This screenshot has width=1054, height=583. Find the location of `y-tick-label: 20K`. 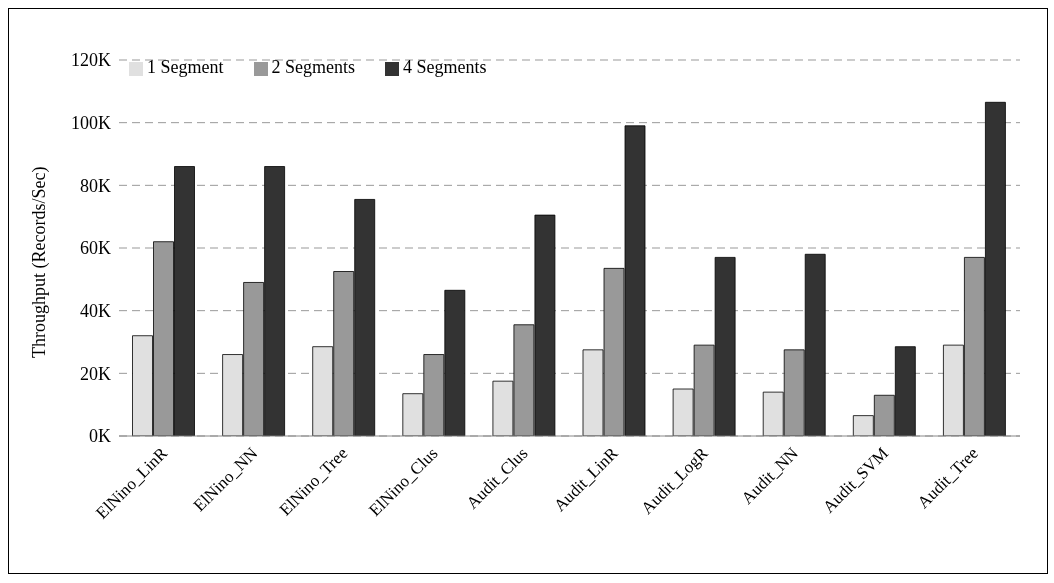

y-tick-label: 20K is located at coordinates (95, 373).